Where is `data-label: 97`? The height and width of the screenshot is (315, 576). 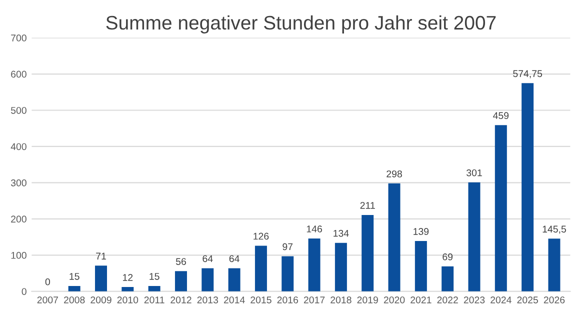
data-label: 97 is located at coordinates (287, 246).